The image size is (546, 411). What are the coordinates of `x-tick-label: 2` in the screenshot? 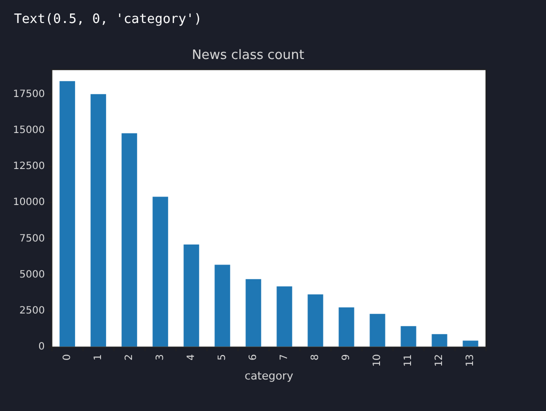 It's located at (129, 357).